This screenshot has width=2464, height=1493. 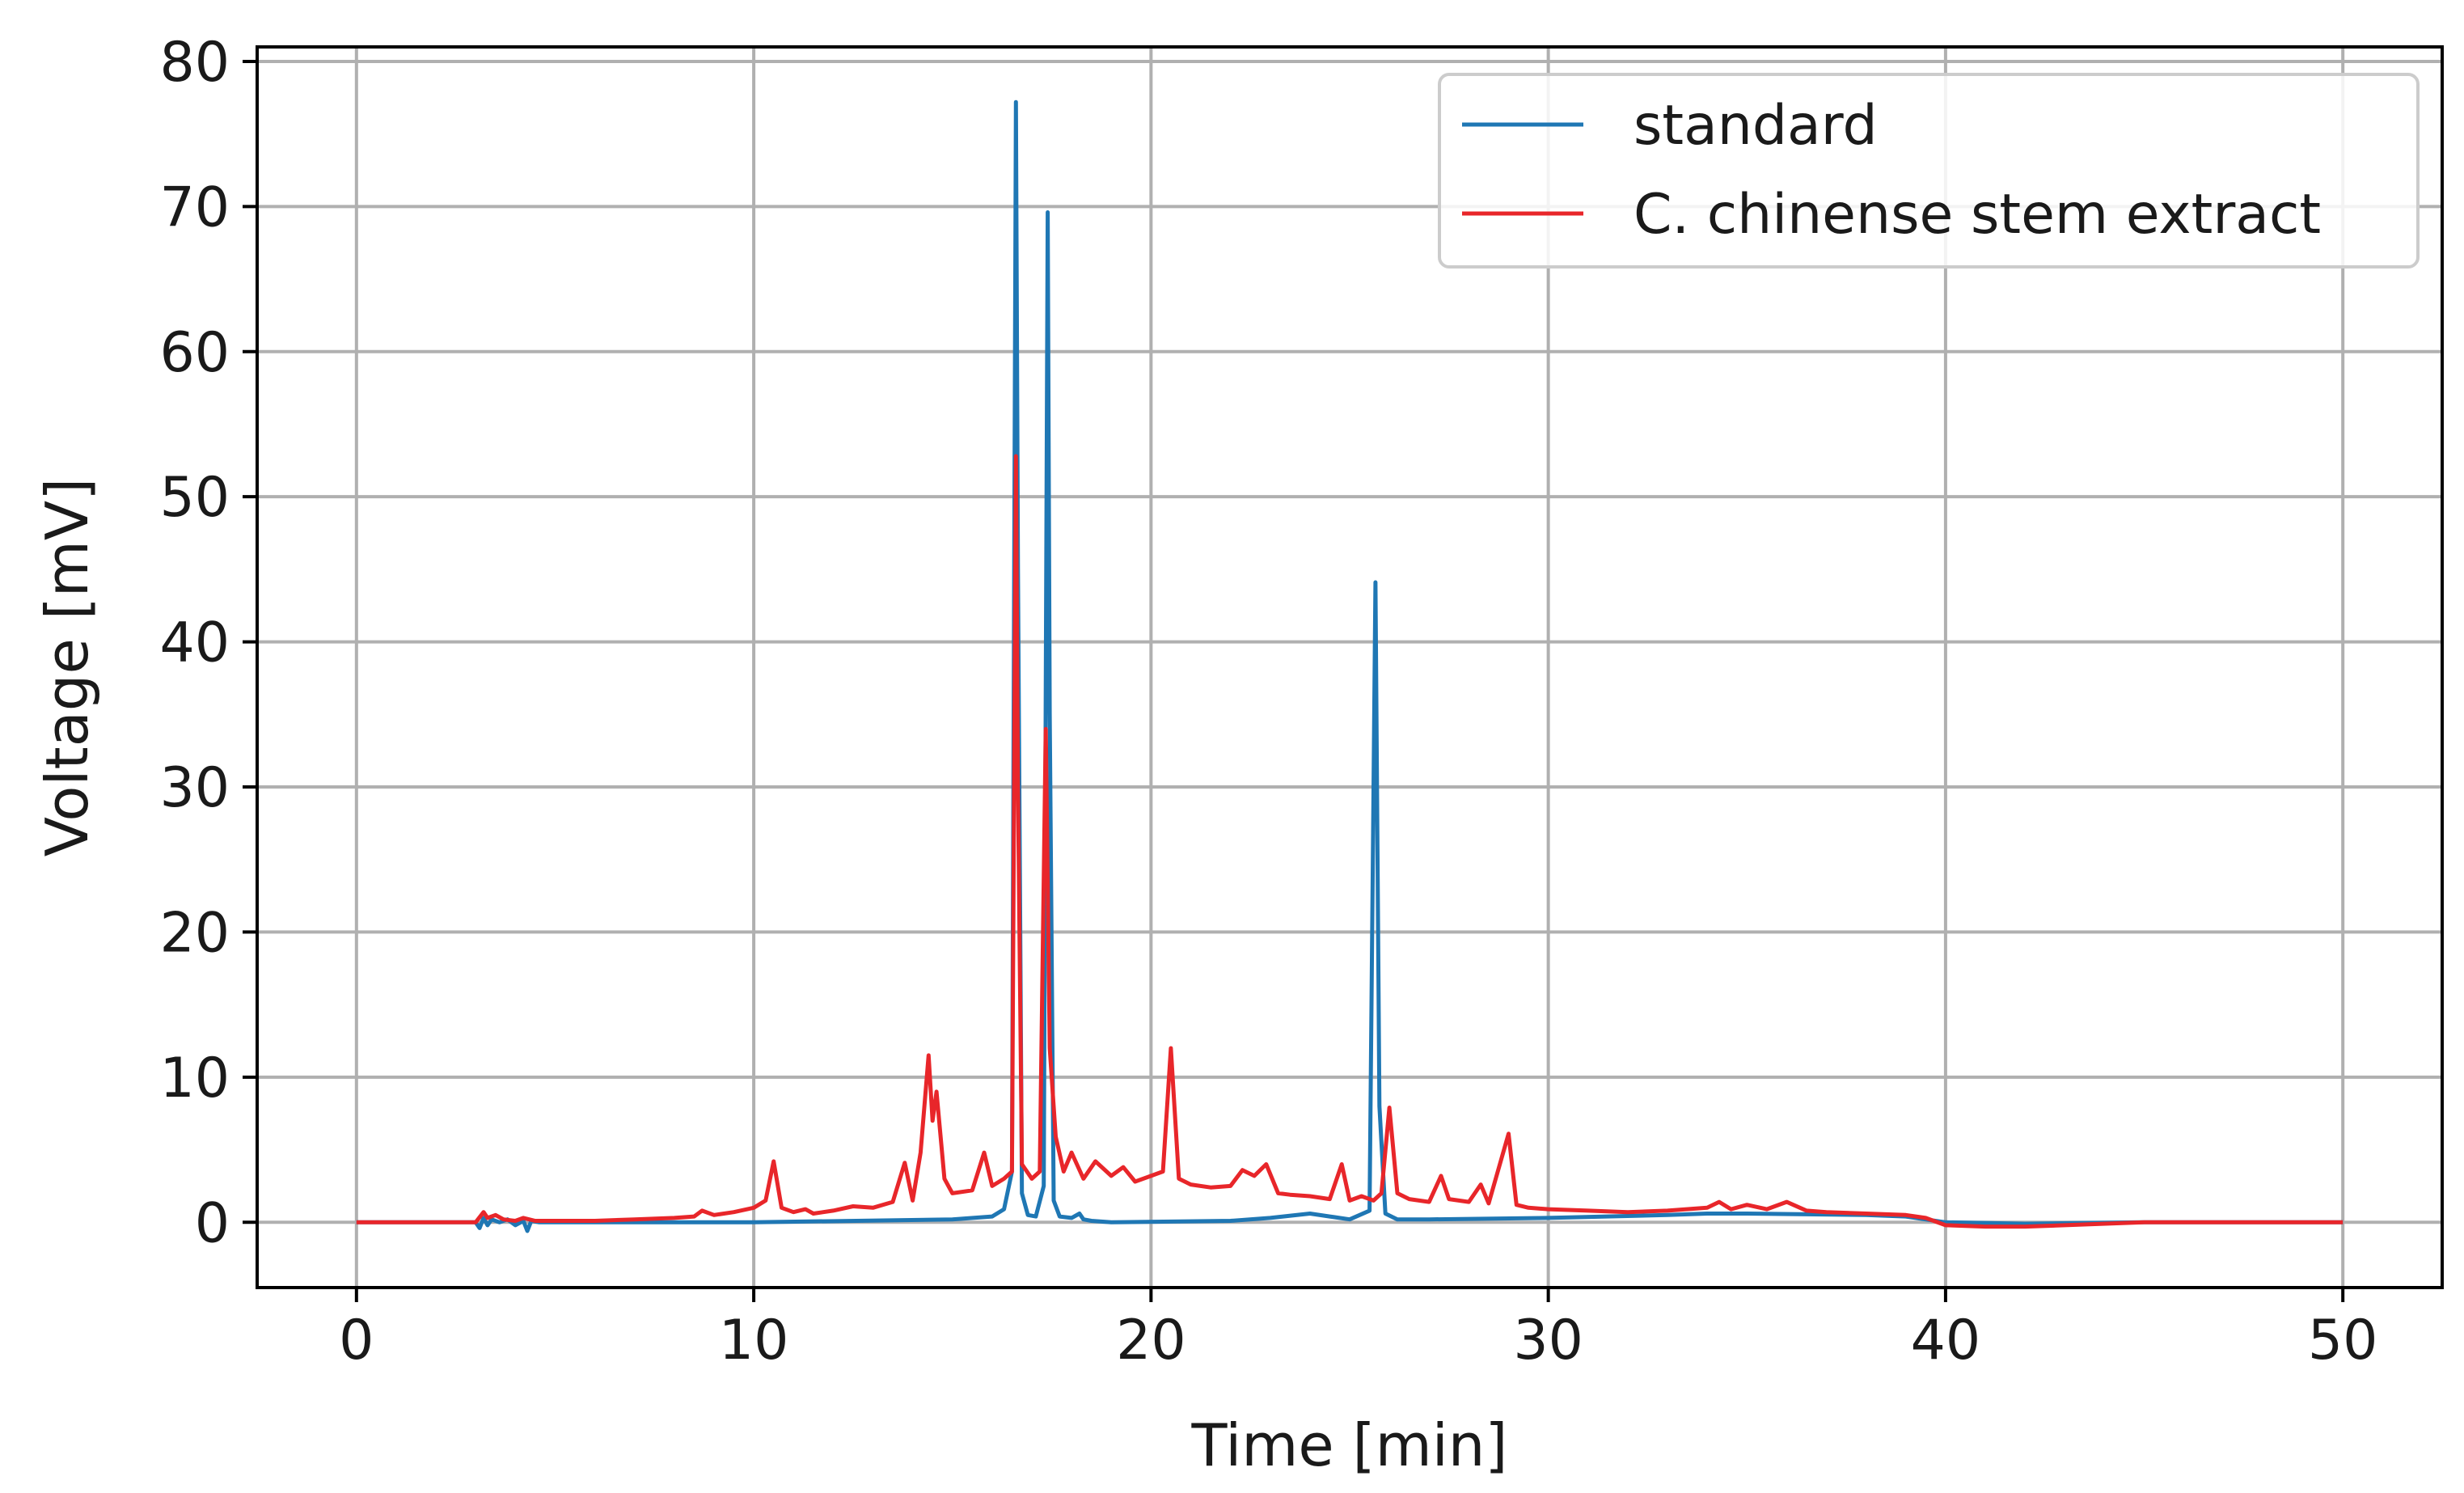 What do you see at coordinates (1548, 1340) in the screenshot?
I see `x-tick-label: 30` at bounding box center [1548, 1340].